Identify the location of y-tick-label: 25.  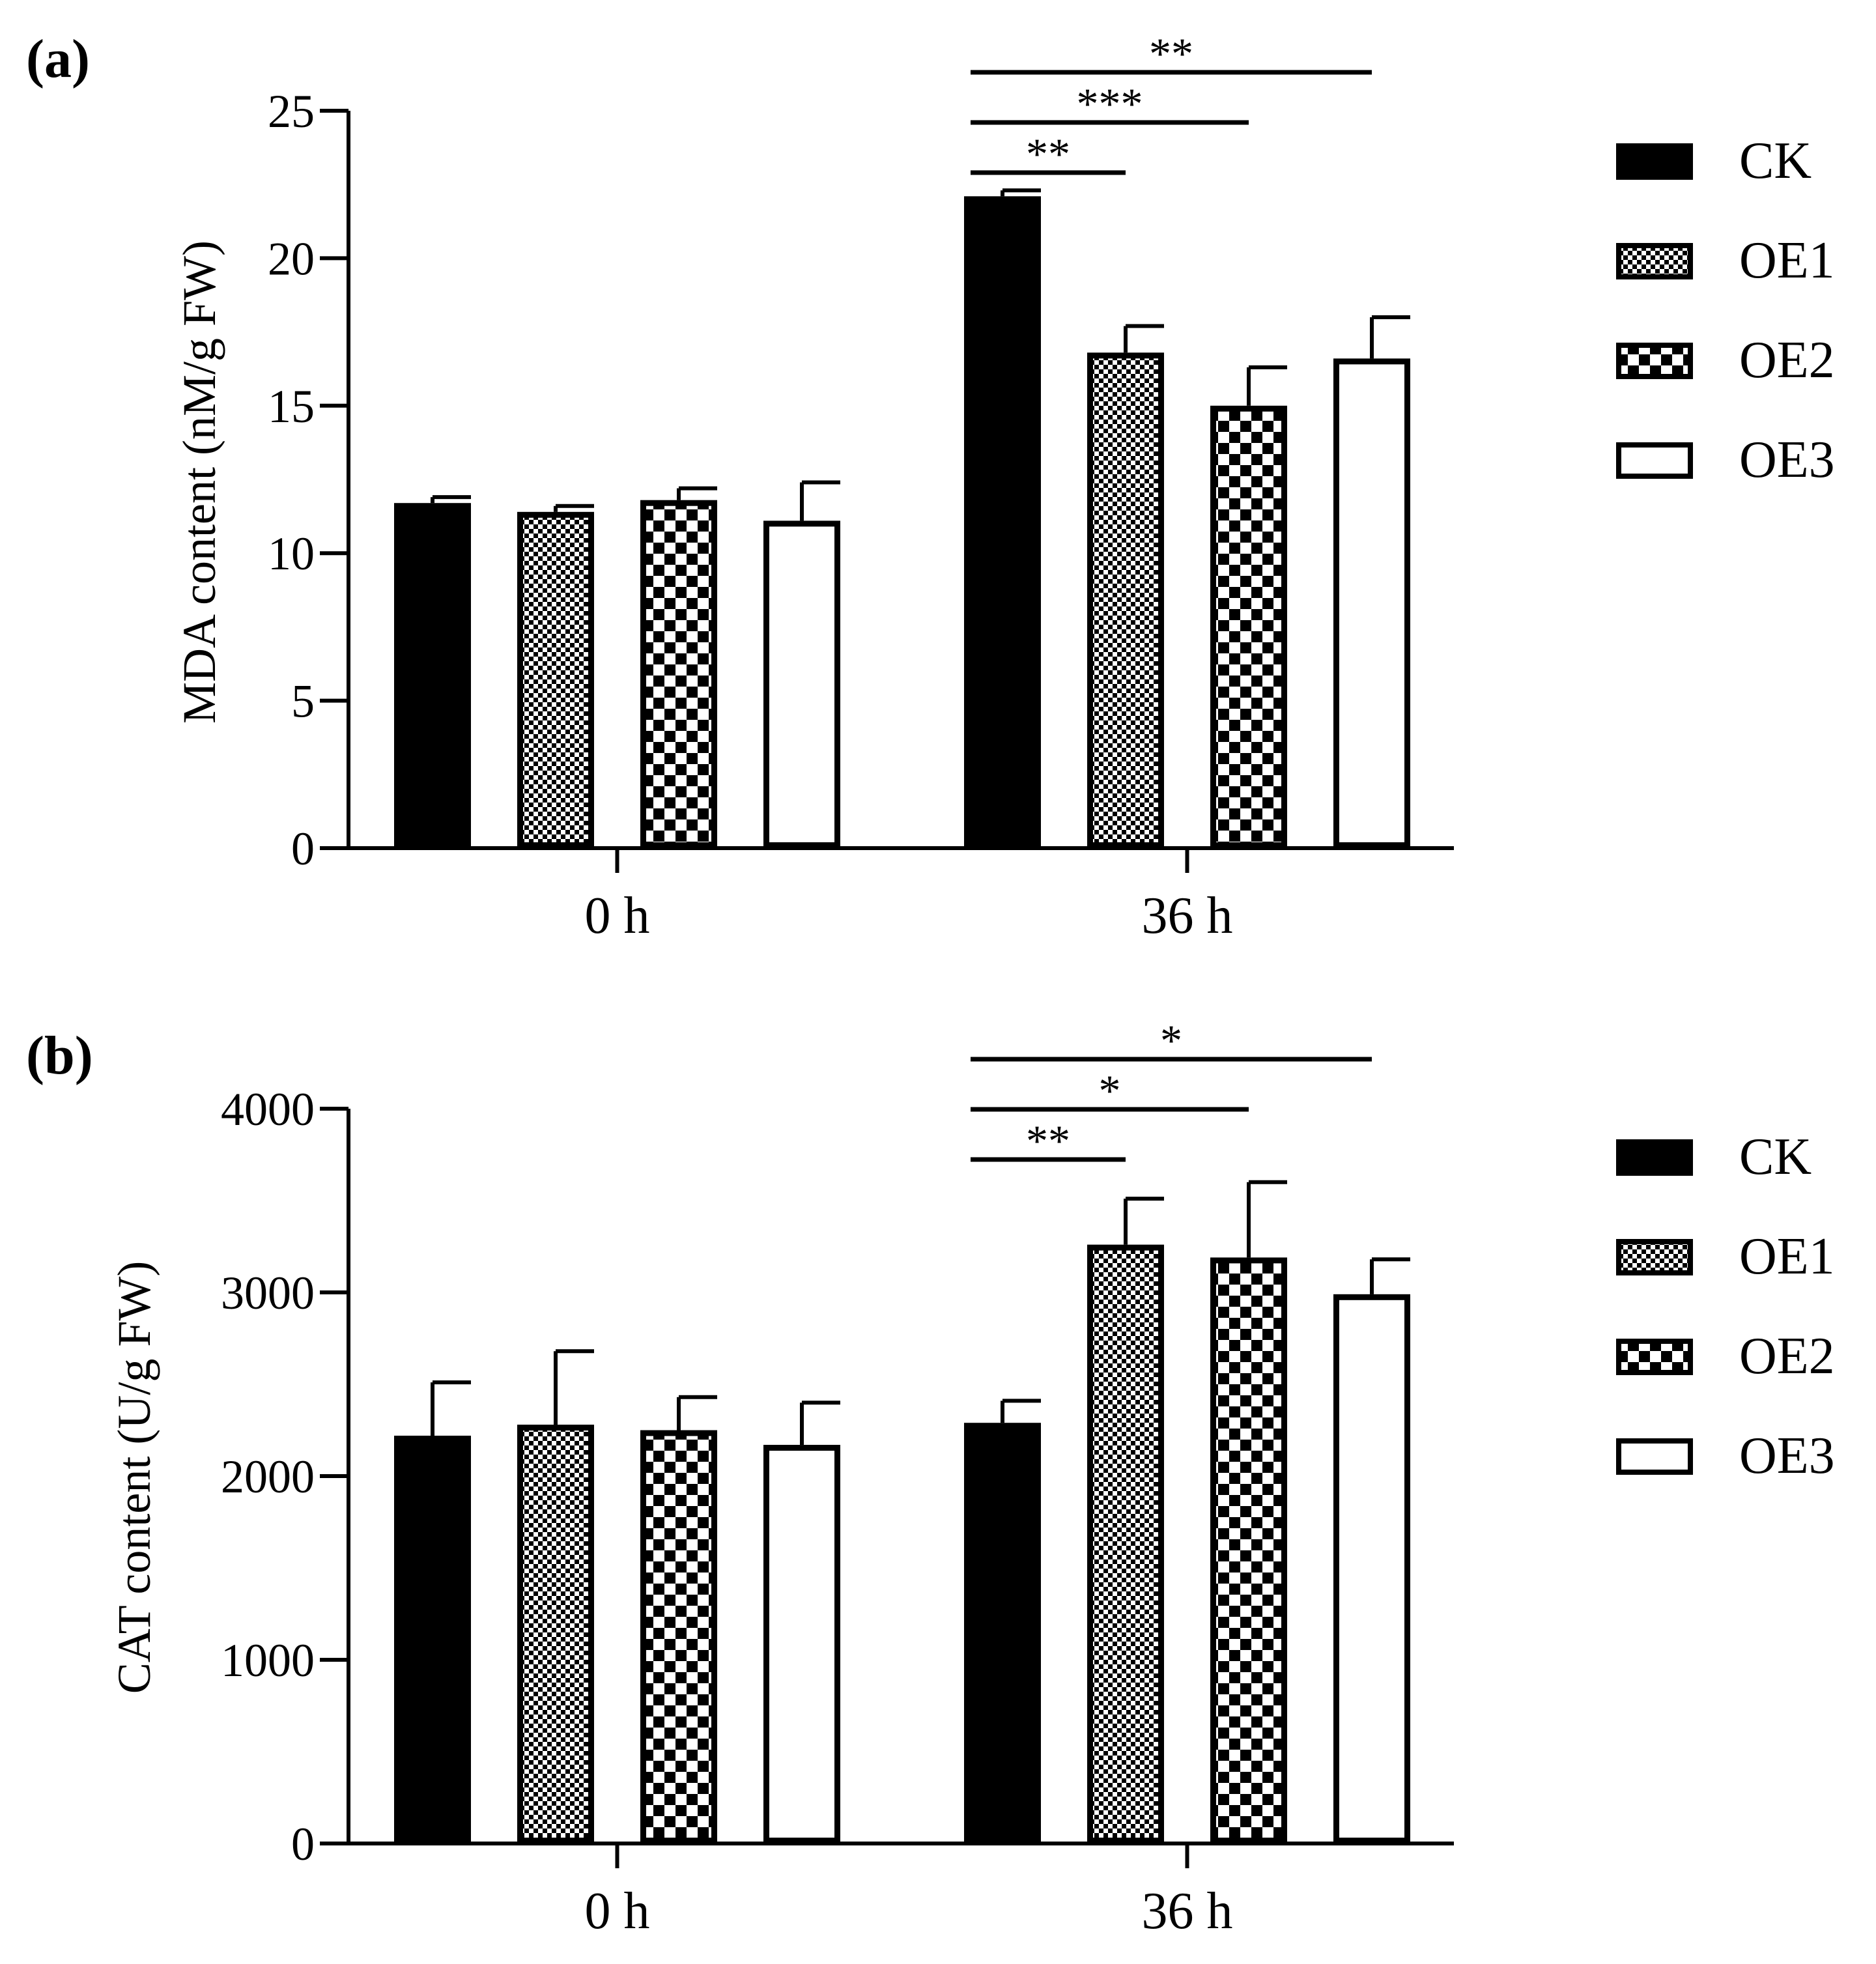
(291, 111).